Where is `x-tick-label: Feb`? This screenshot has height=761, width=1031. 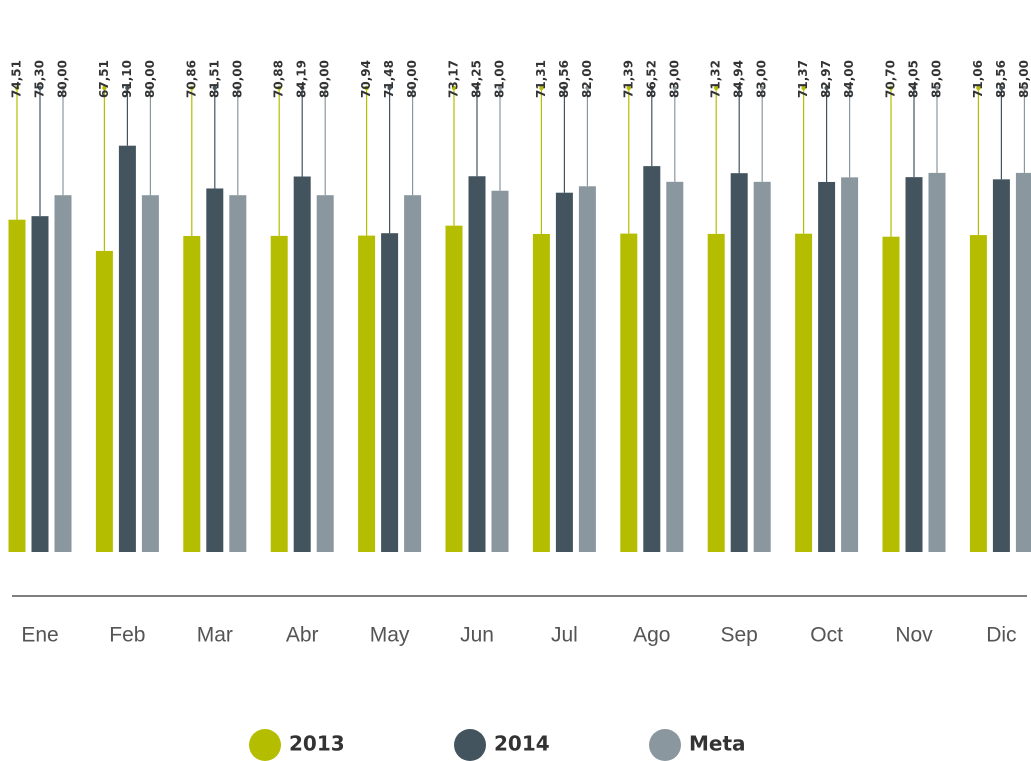 x-tick-label: Feb is located at coordinates (127, 635).